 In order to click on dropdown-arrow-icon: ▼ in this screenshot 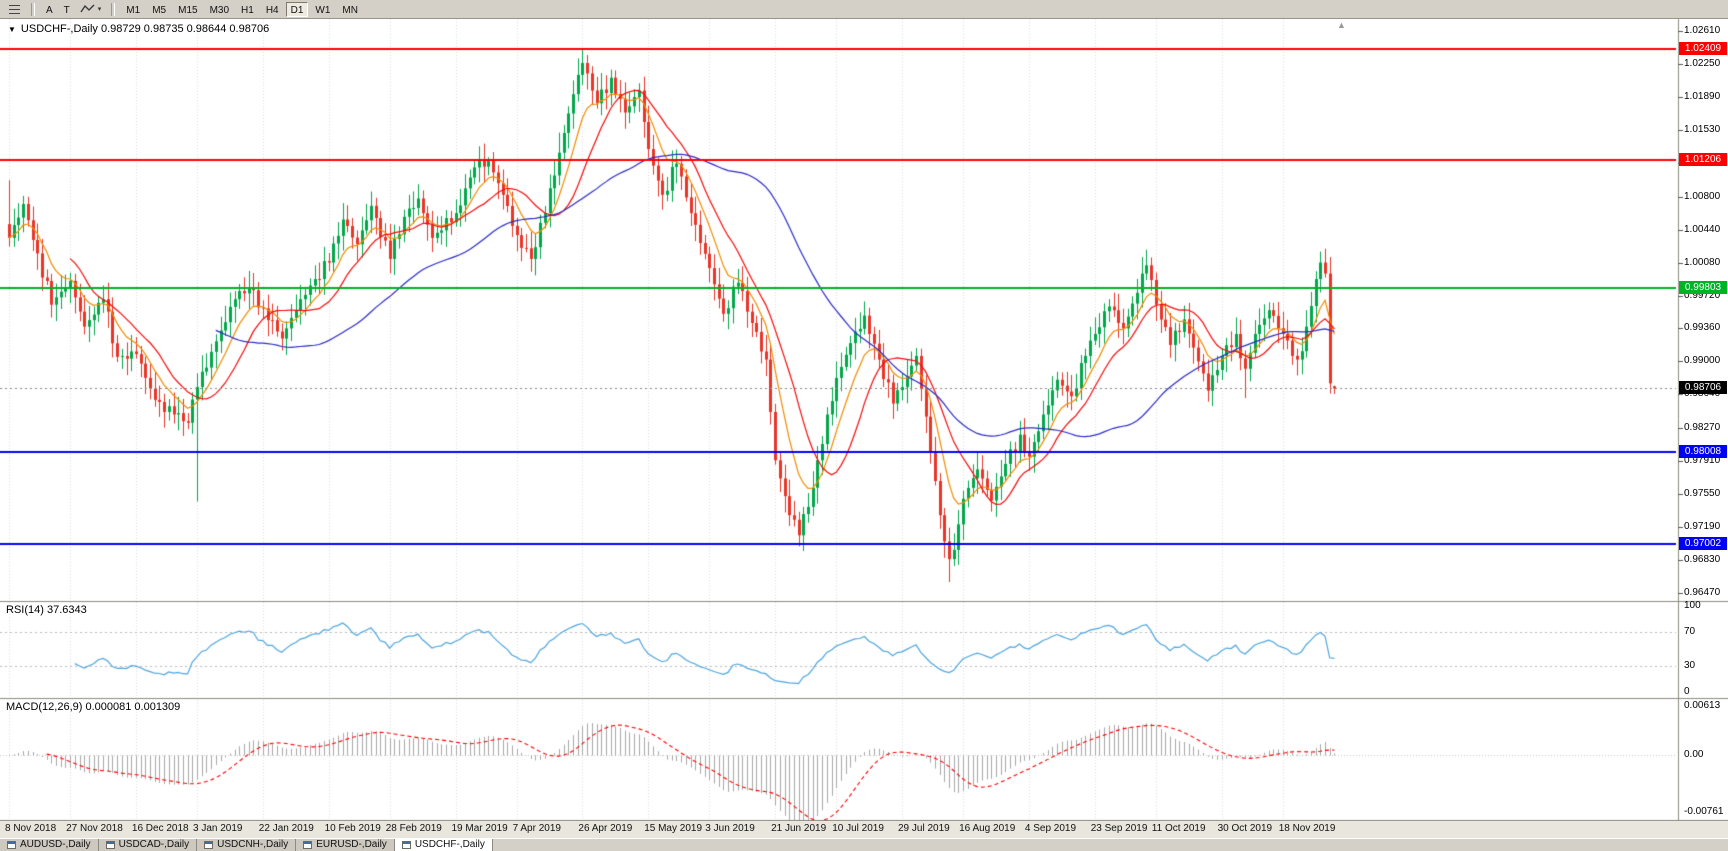, I will do `click(12, 29)`.